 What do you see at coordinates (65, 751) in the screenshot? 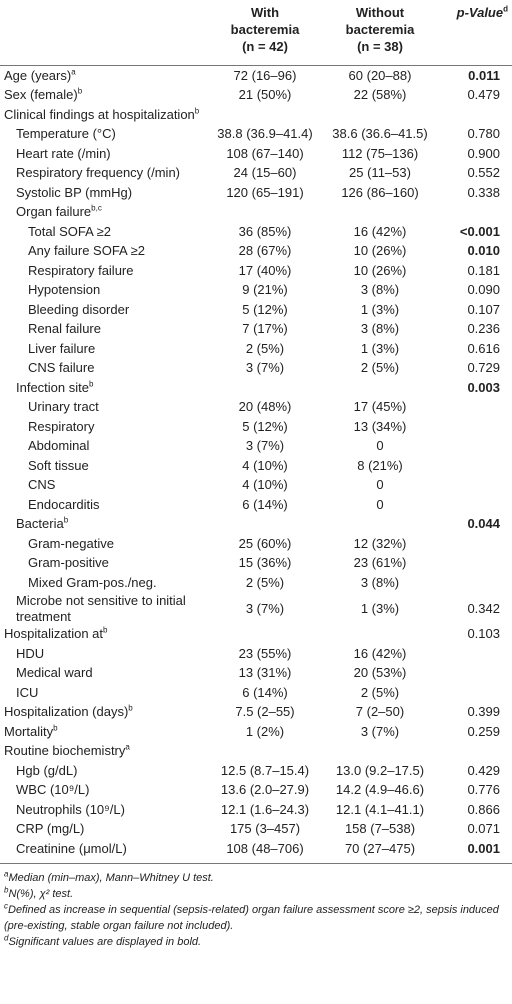
I see `row-label: Routine biochemistry` at bounding box center [65, 751].